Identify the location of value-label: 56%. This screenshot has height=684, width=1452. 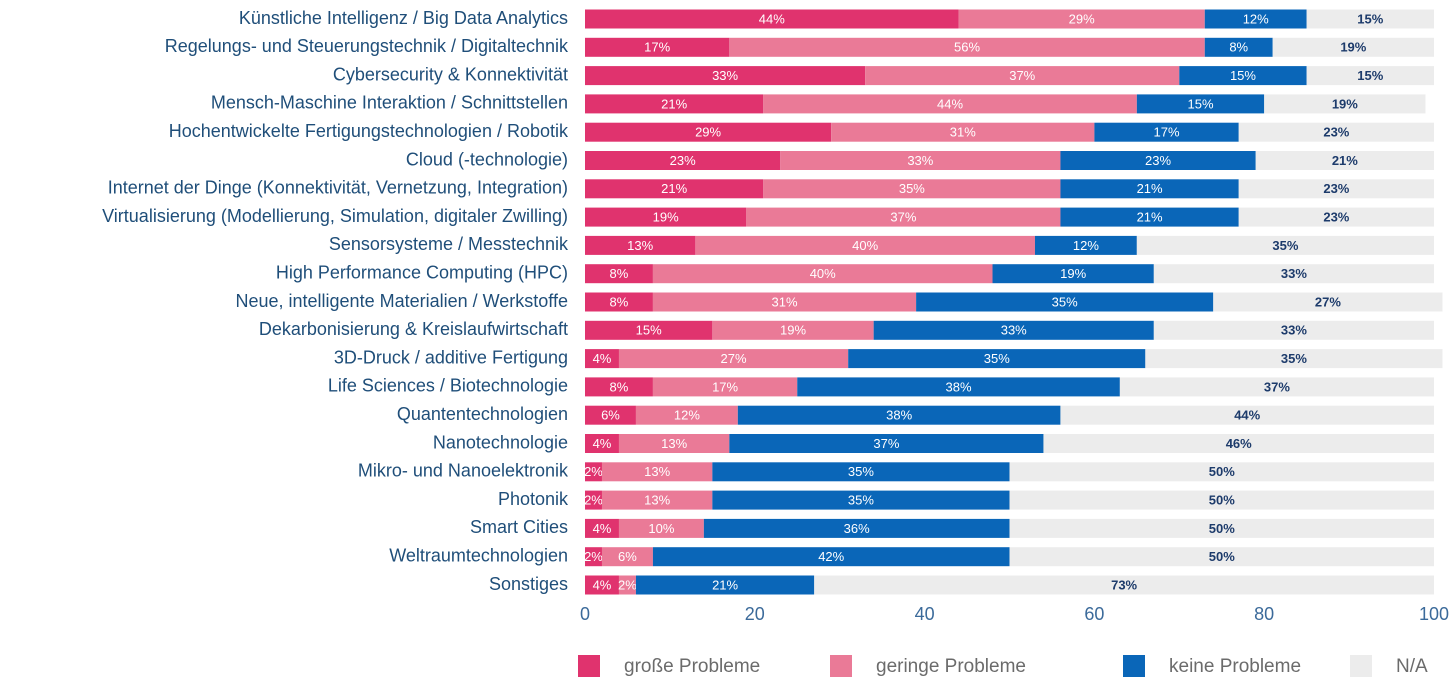
(967, 47).